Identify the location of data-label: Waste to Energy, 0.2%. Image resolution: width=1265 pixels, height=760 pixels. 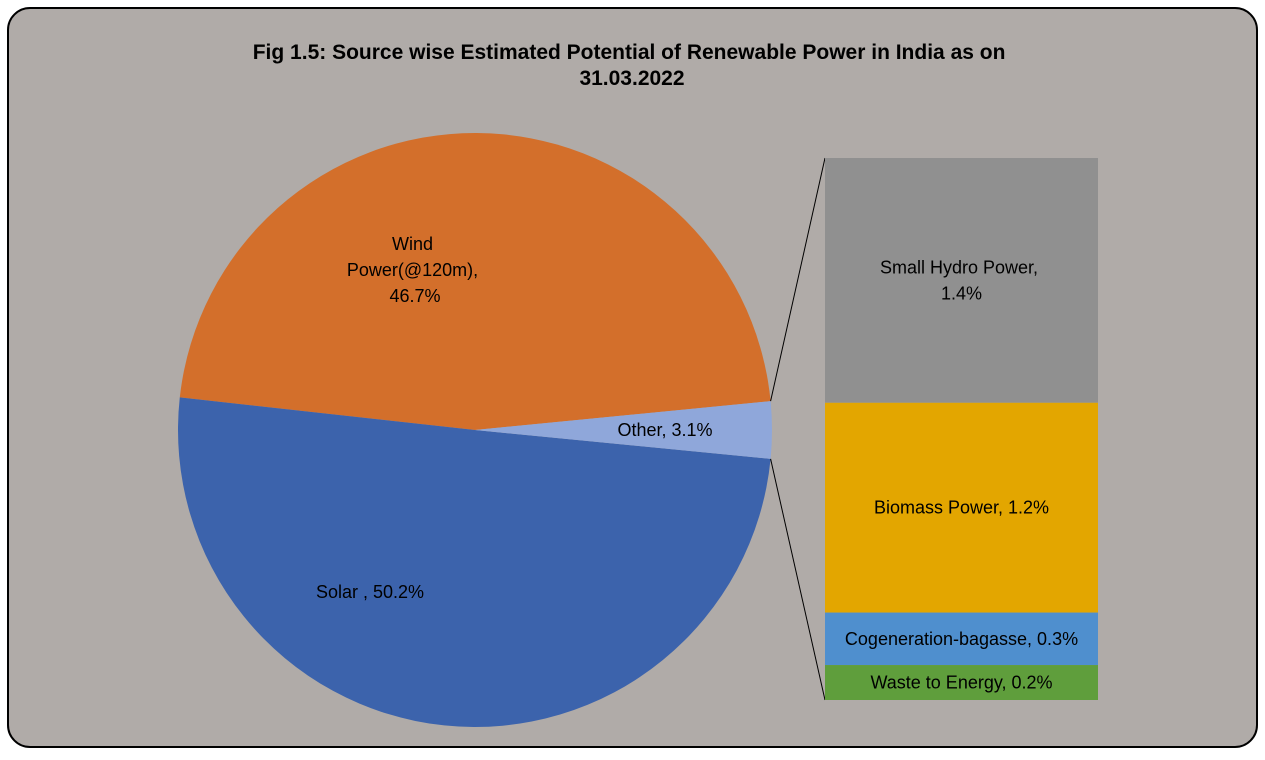
(961, 683).